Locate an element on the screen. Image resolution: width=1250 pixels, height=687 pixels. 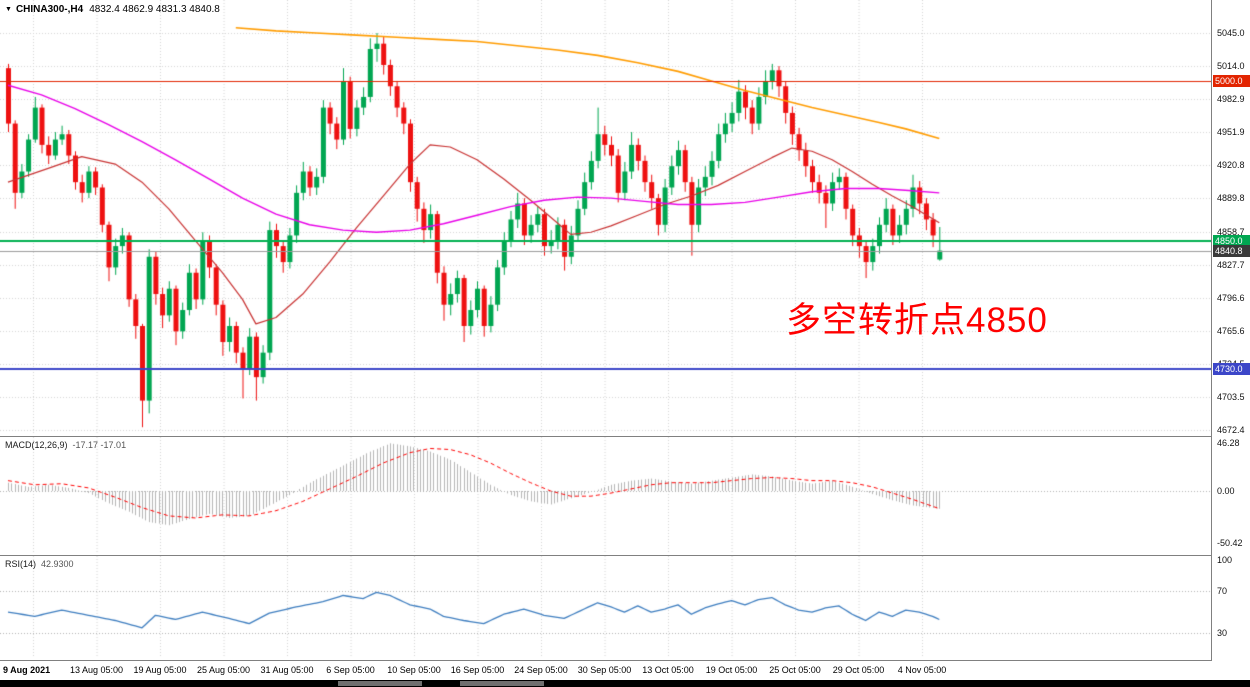
macd-label: MACD(12,26,9) -17.17 -17.01 is located at coordinates (65, 445).